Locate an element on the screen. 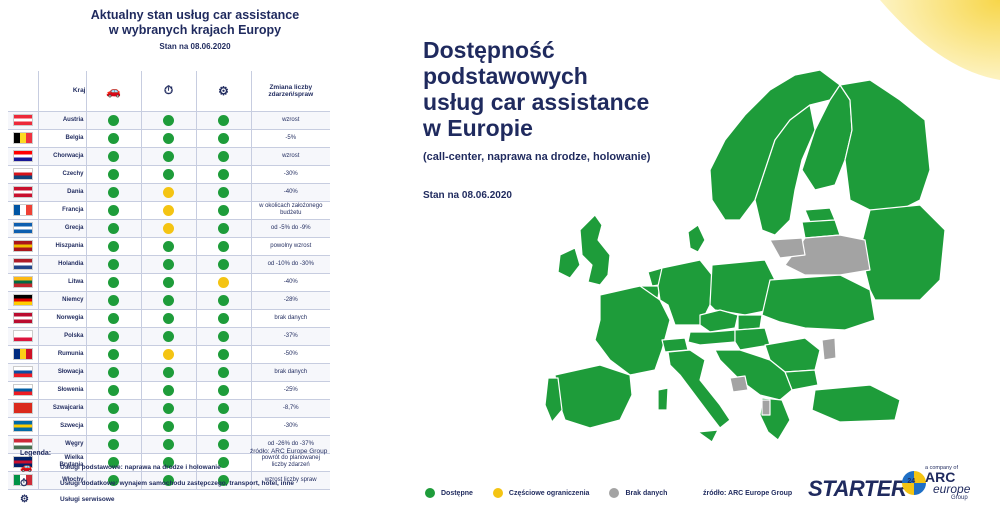  map-czech is located at coordinates (719, 321).